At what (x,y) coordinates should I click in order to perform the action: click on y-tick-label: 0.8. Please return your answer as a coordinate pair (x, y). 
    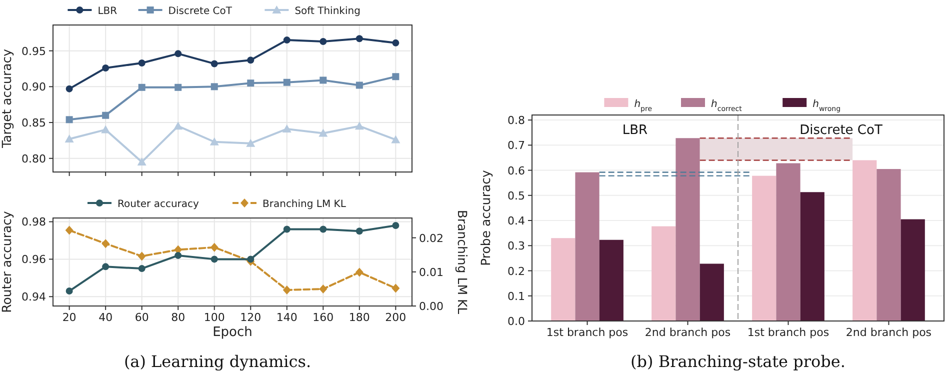
    Looking at the image, I should click on (516, 121).